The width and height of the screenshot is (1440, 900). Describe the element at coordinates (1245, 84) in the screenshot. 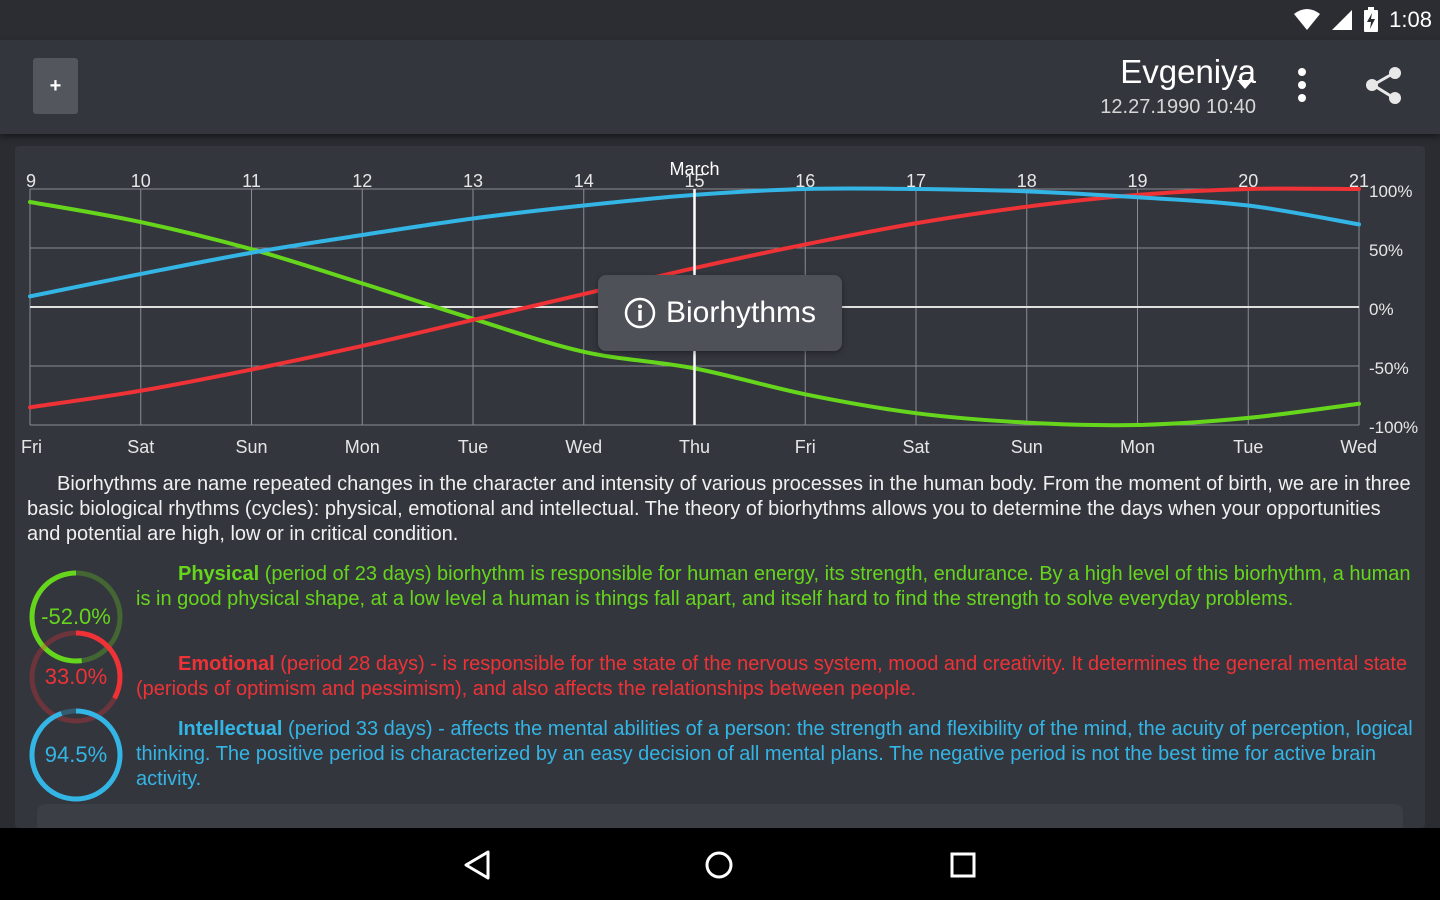

I see `dropdown-icon` at that location.